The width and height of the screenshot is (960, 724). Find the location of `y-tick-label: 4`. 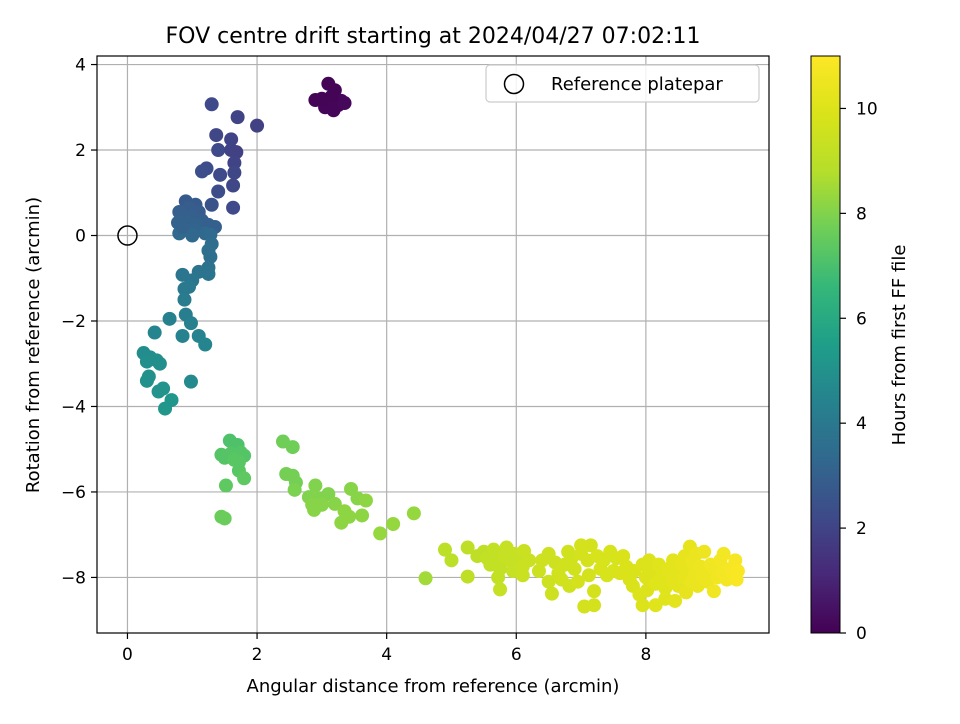

y-tick-label: 4 is located at coordinates (80, 66).